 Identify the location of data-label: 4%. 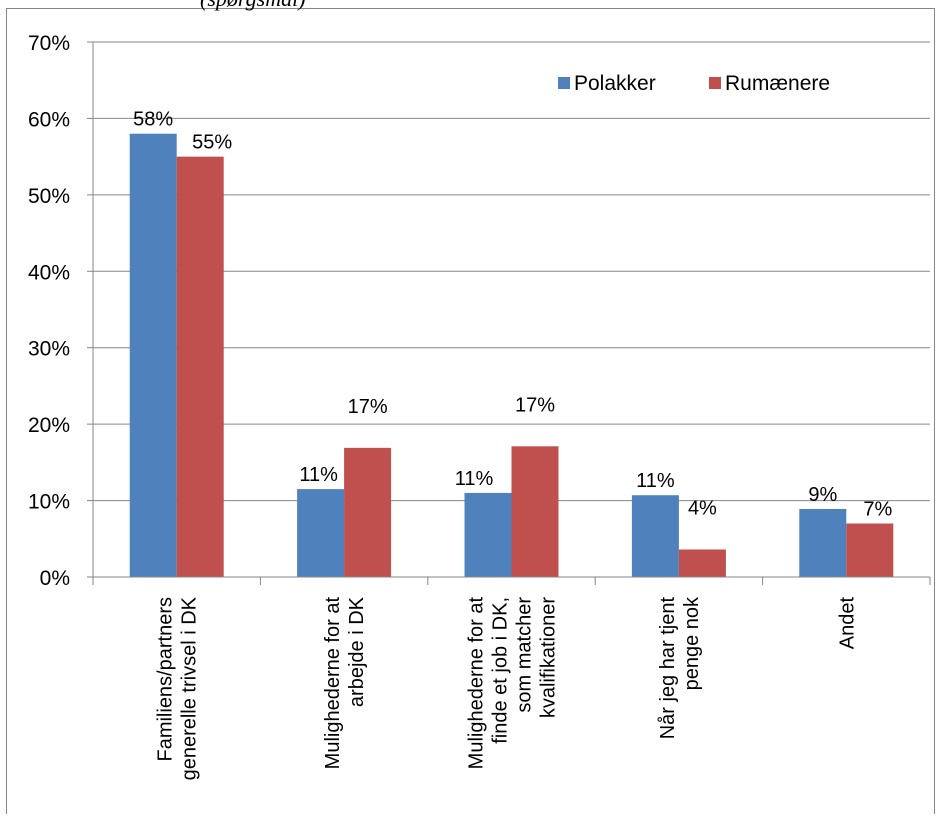
(702, 508).